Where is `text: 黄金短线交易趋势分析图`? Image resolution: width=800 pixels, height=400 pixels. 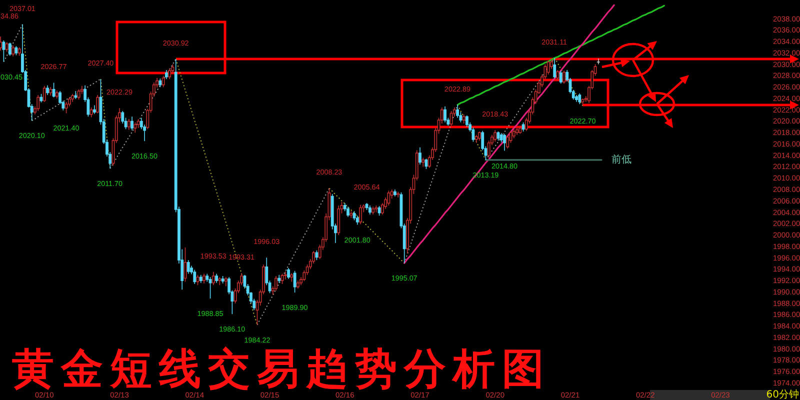 text: 黄金短线交易趋势分析图 is located at coordinates (281, 368).